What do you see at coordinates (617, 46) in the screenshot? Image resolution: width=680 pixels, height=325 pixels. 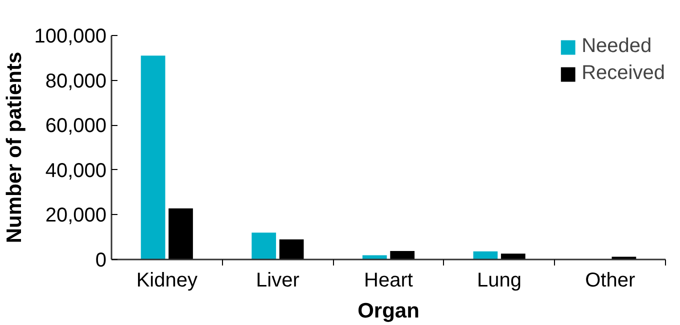 I see `legend-label: Needed` at bounding box center [617, 46].